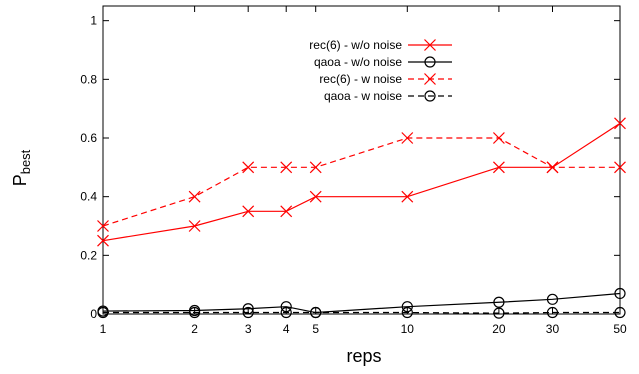 The image size is (639, 374). Describe the element at coordinates (93, 314) in the screenshot. I see `y-tick-label: 0` at that location.